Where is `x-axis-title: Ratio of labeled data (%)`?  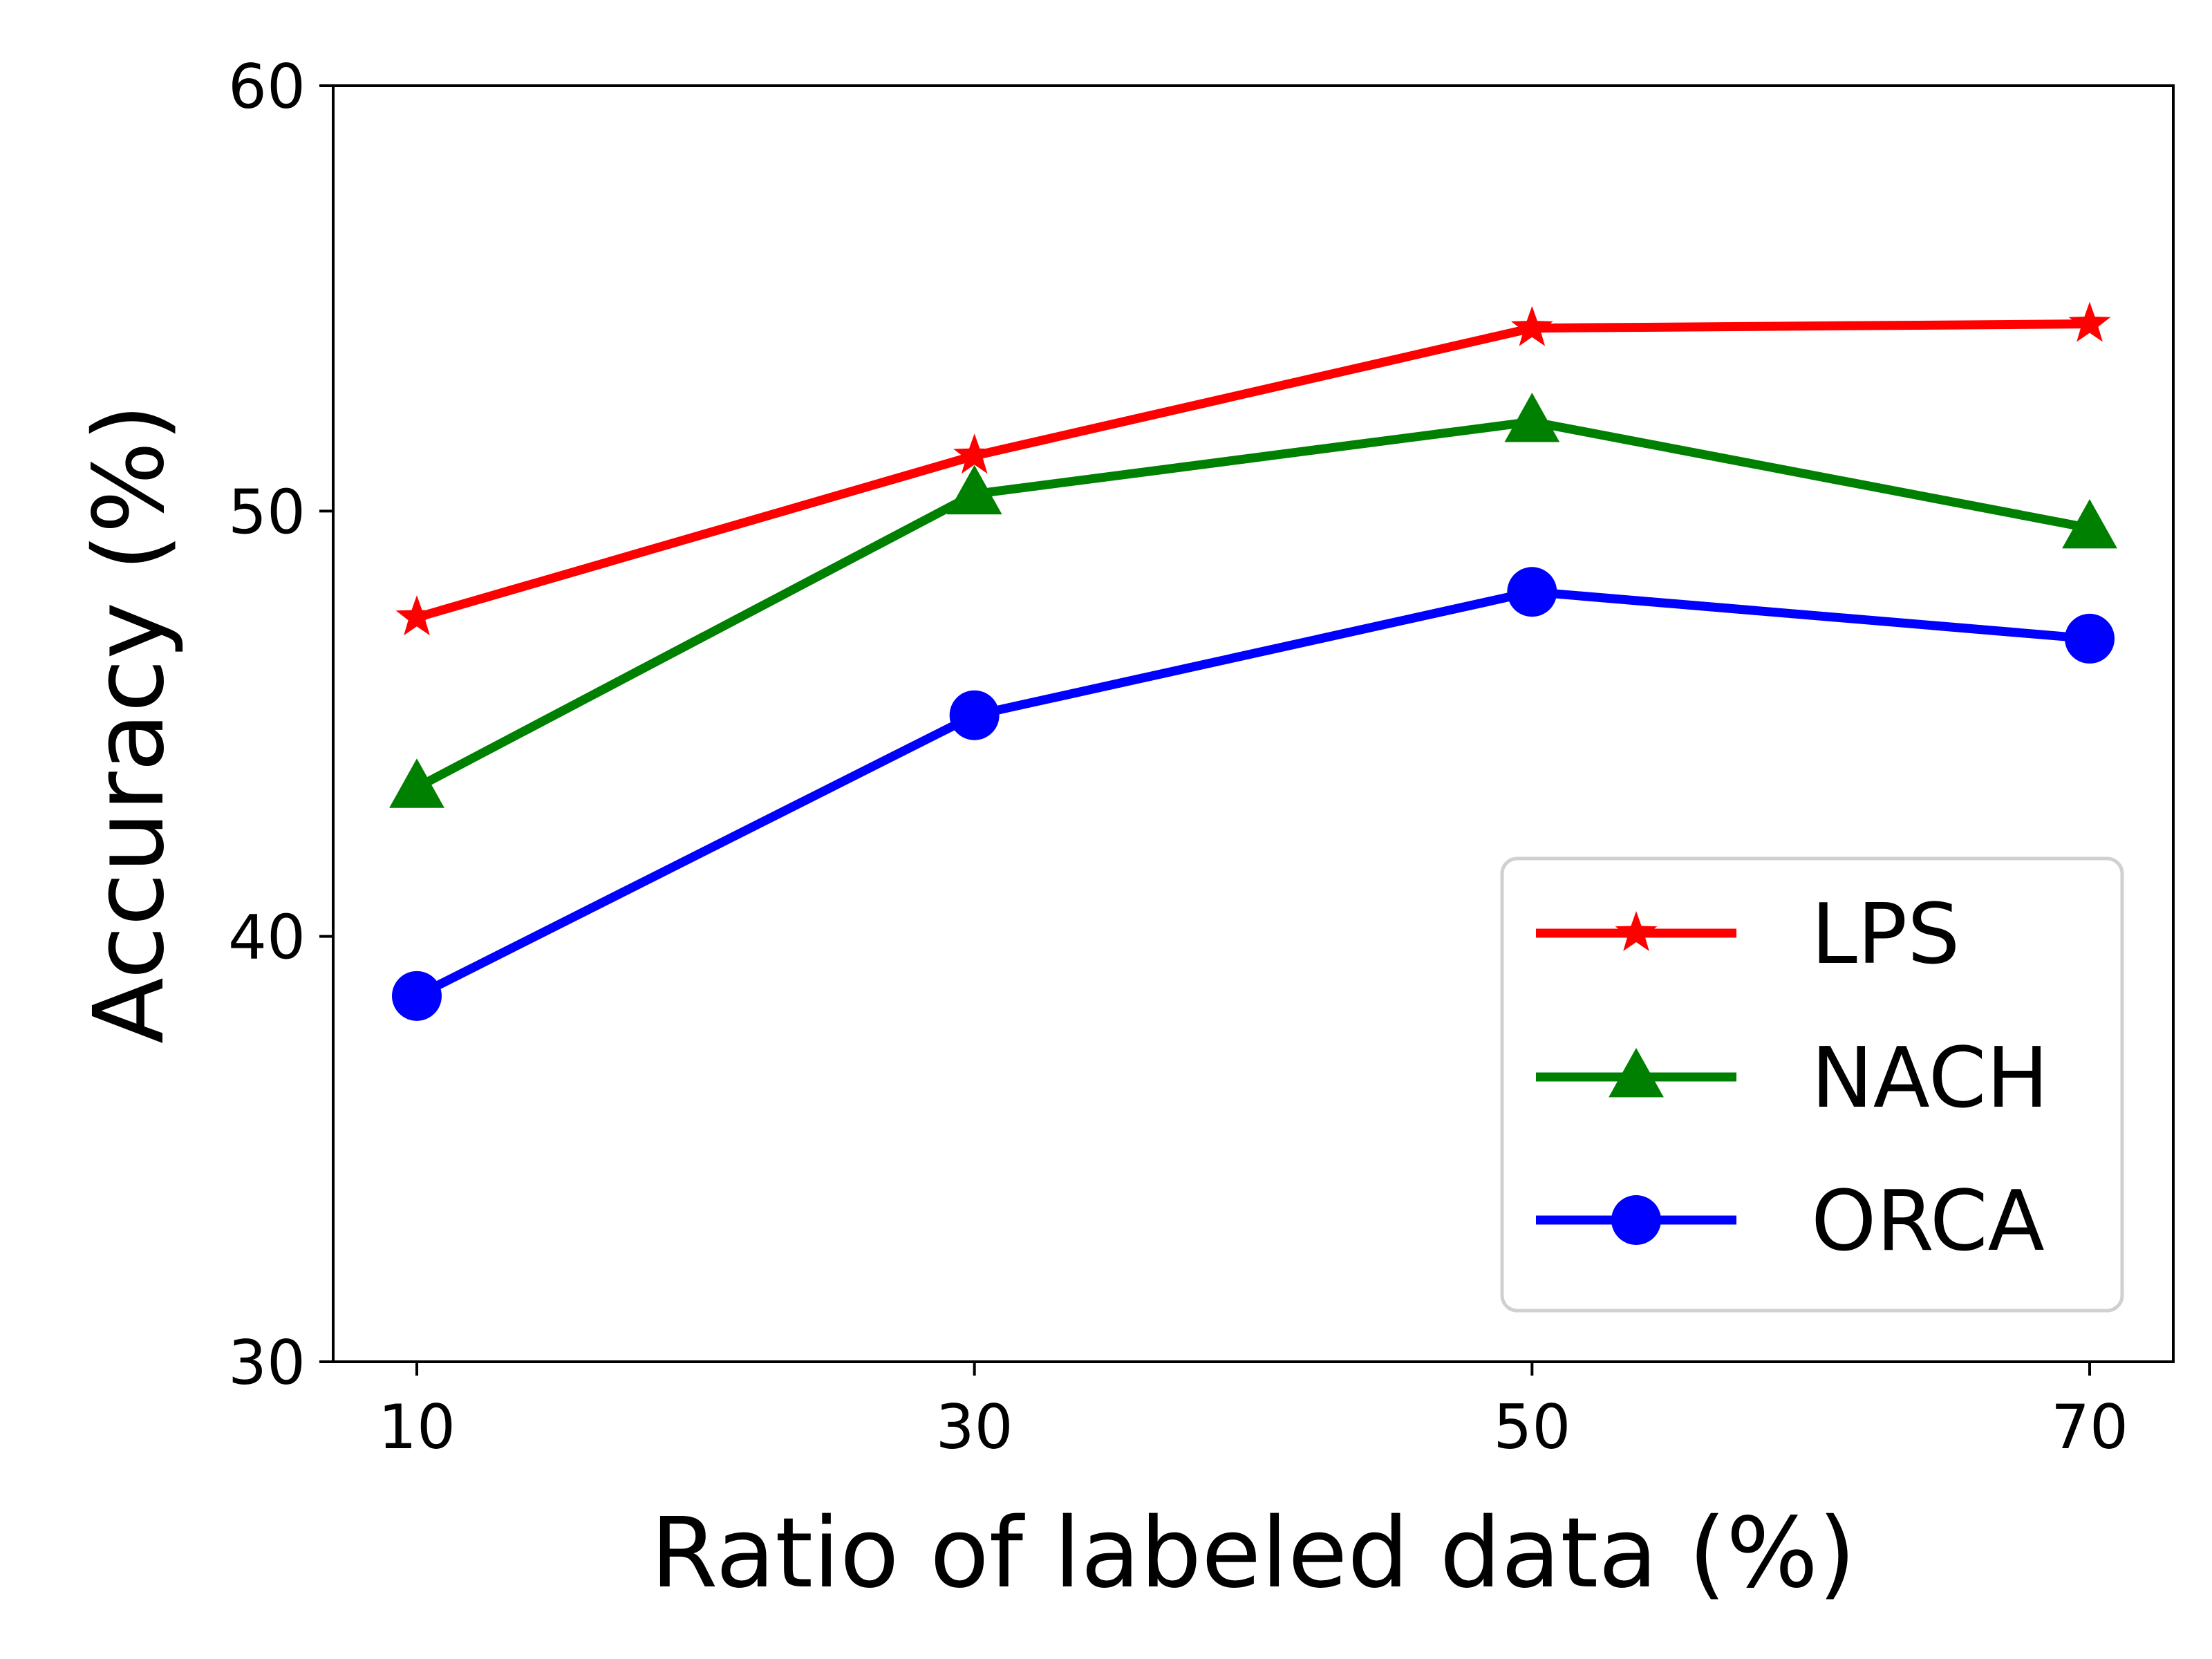
x-axis-title: Ratio of labeled data (%) is located at coordinates (1253, 1554).